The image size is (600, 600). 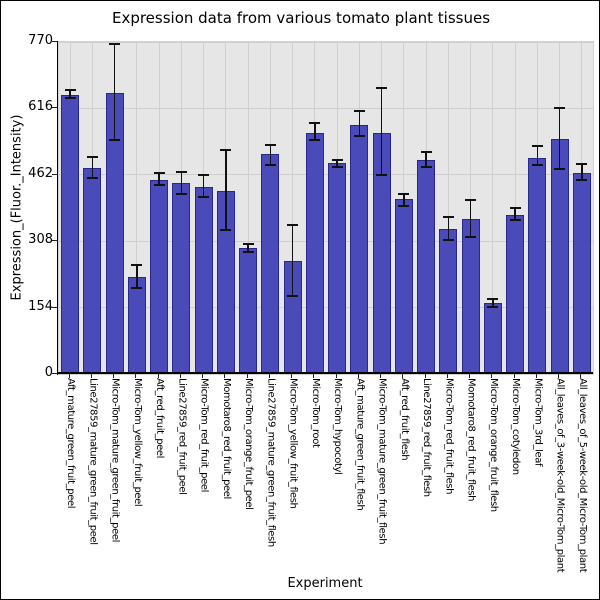 I want to click on x-tick-label: Momotaro8_red_fruit_flesh, so click(x=471, y=440).